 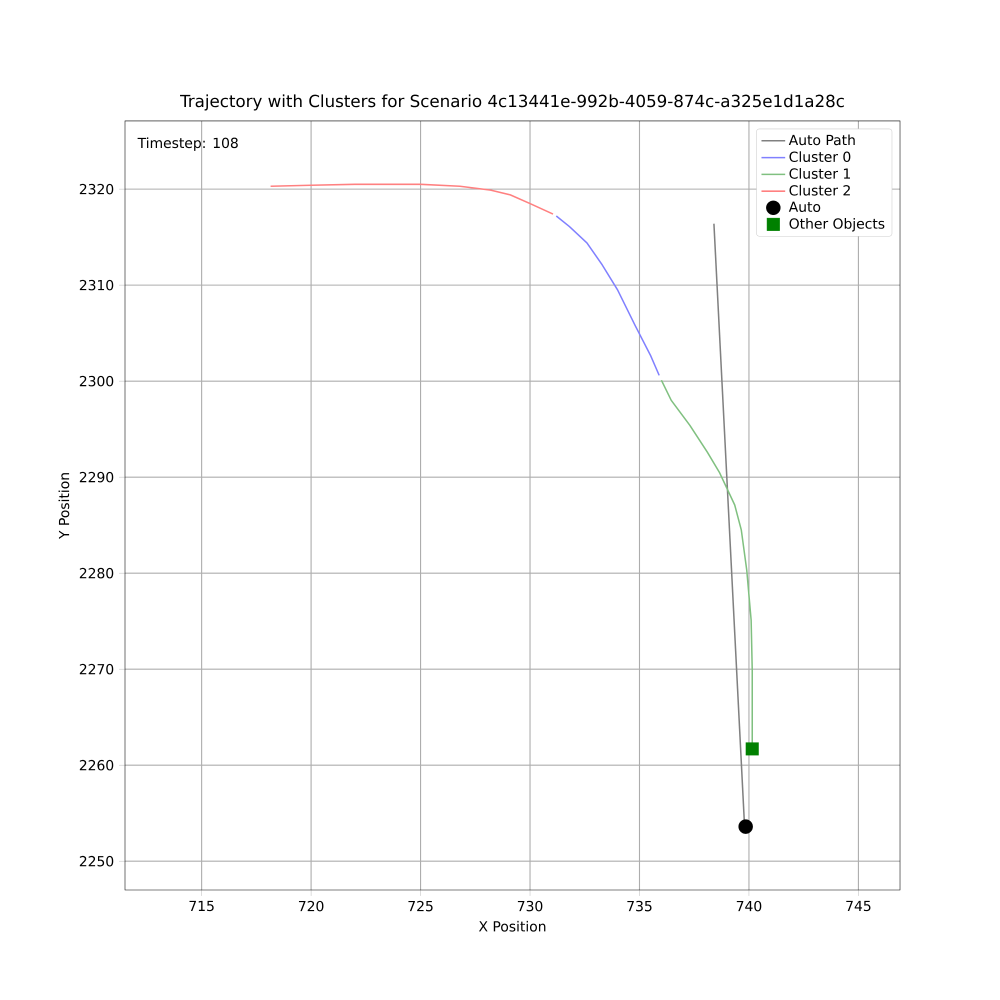 What do you see at coordinates (97, 285) in the screenshot?
I see `y-tick-label: 2310` at bounding box center [97, 285].